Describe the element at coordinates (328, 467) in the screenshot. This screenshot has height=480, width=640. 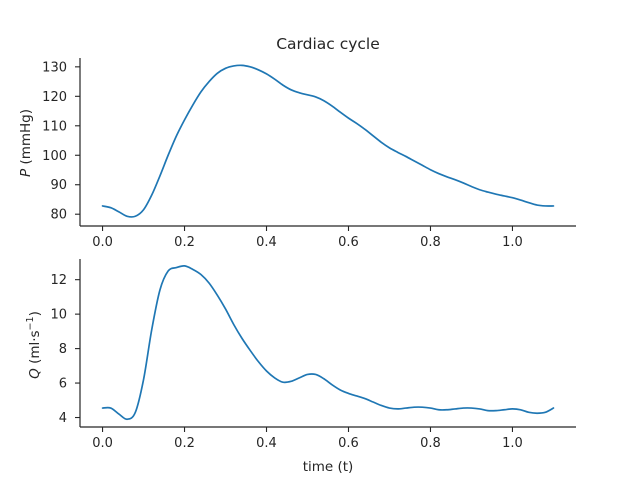
I see `x-axis-label: time (t)` at that location.